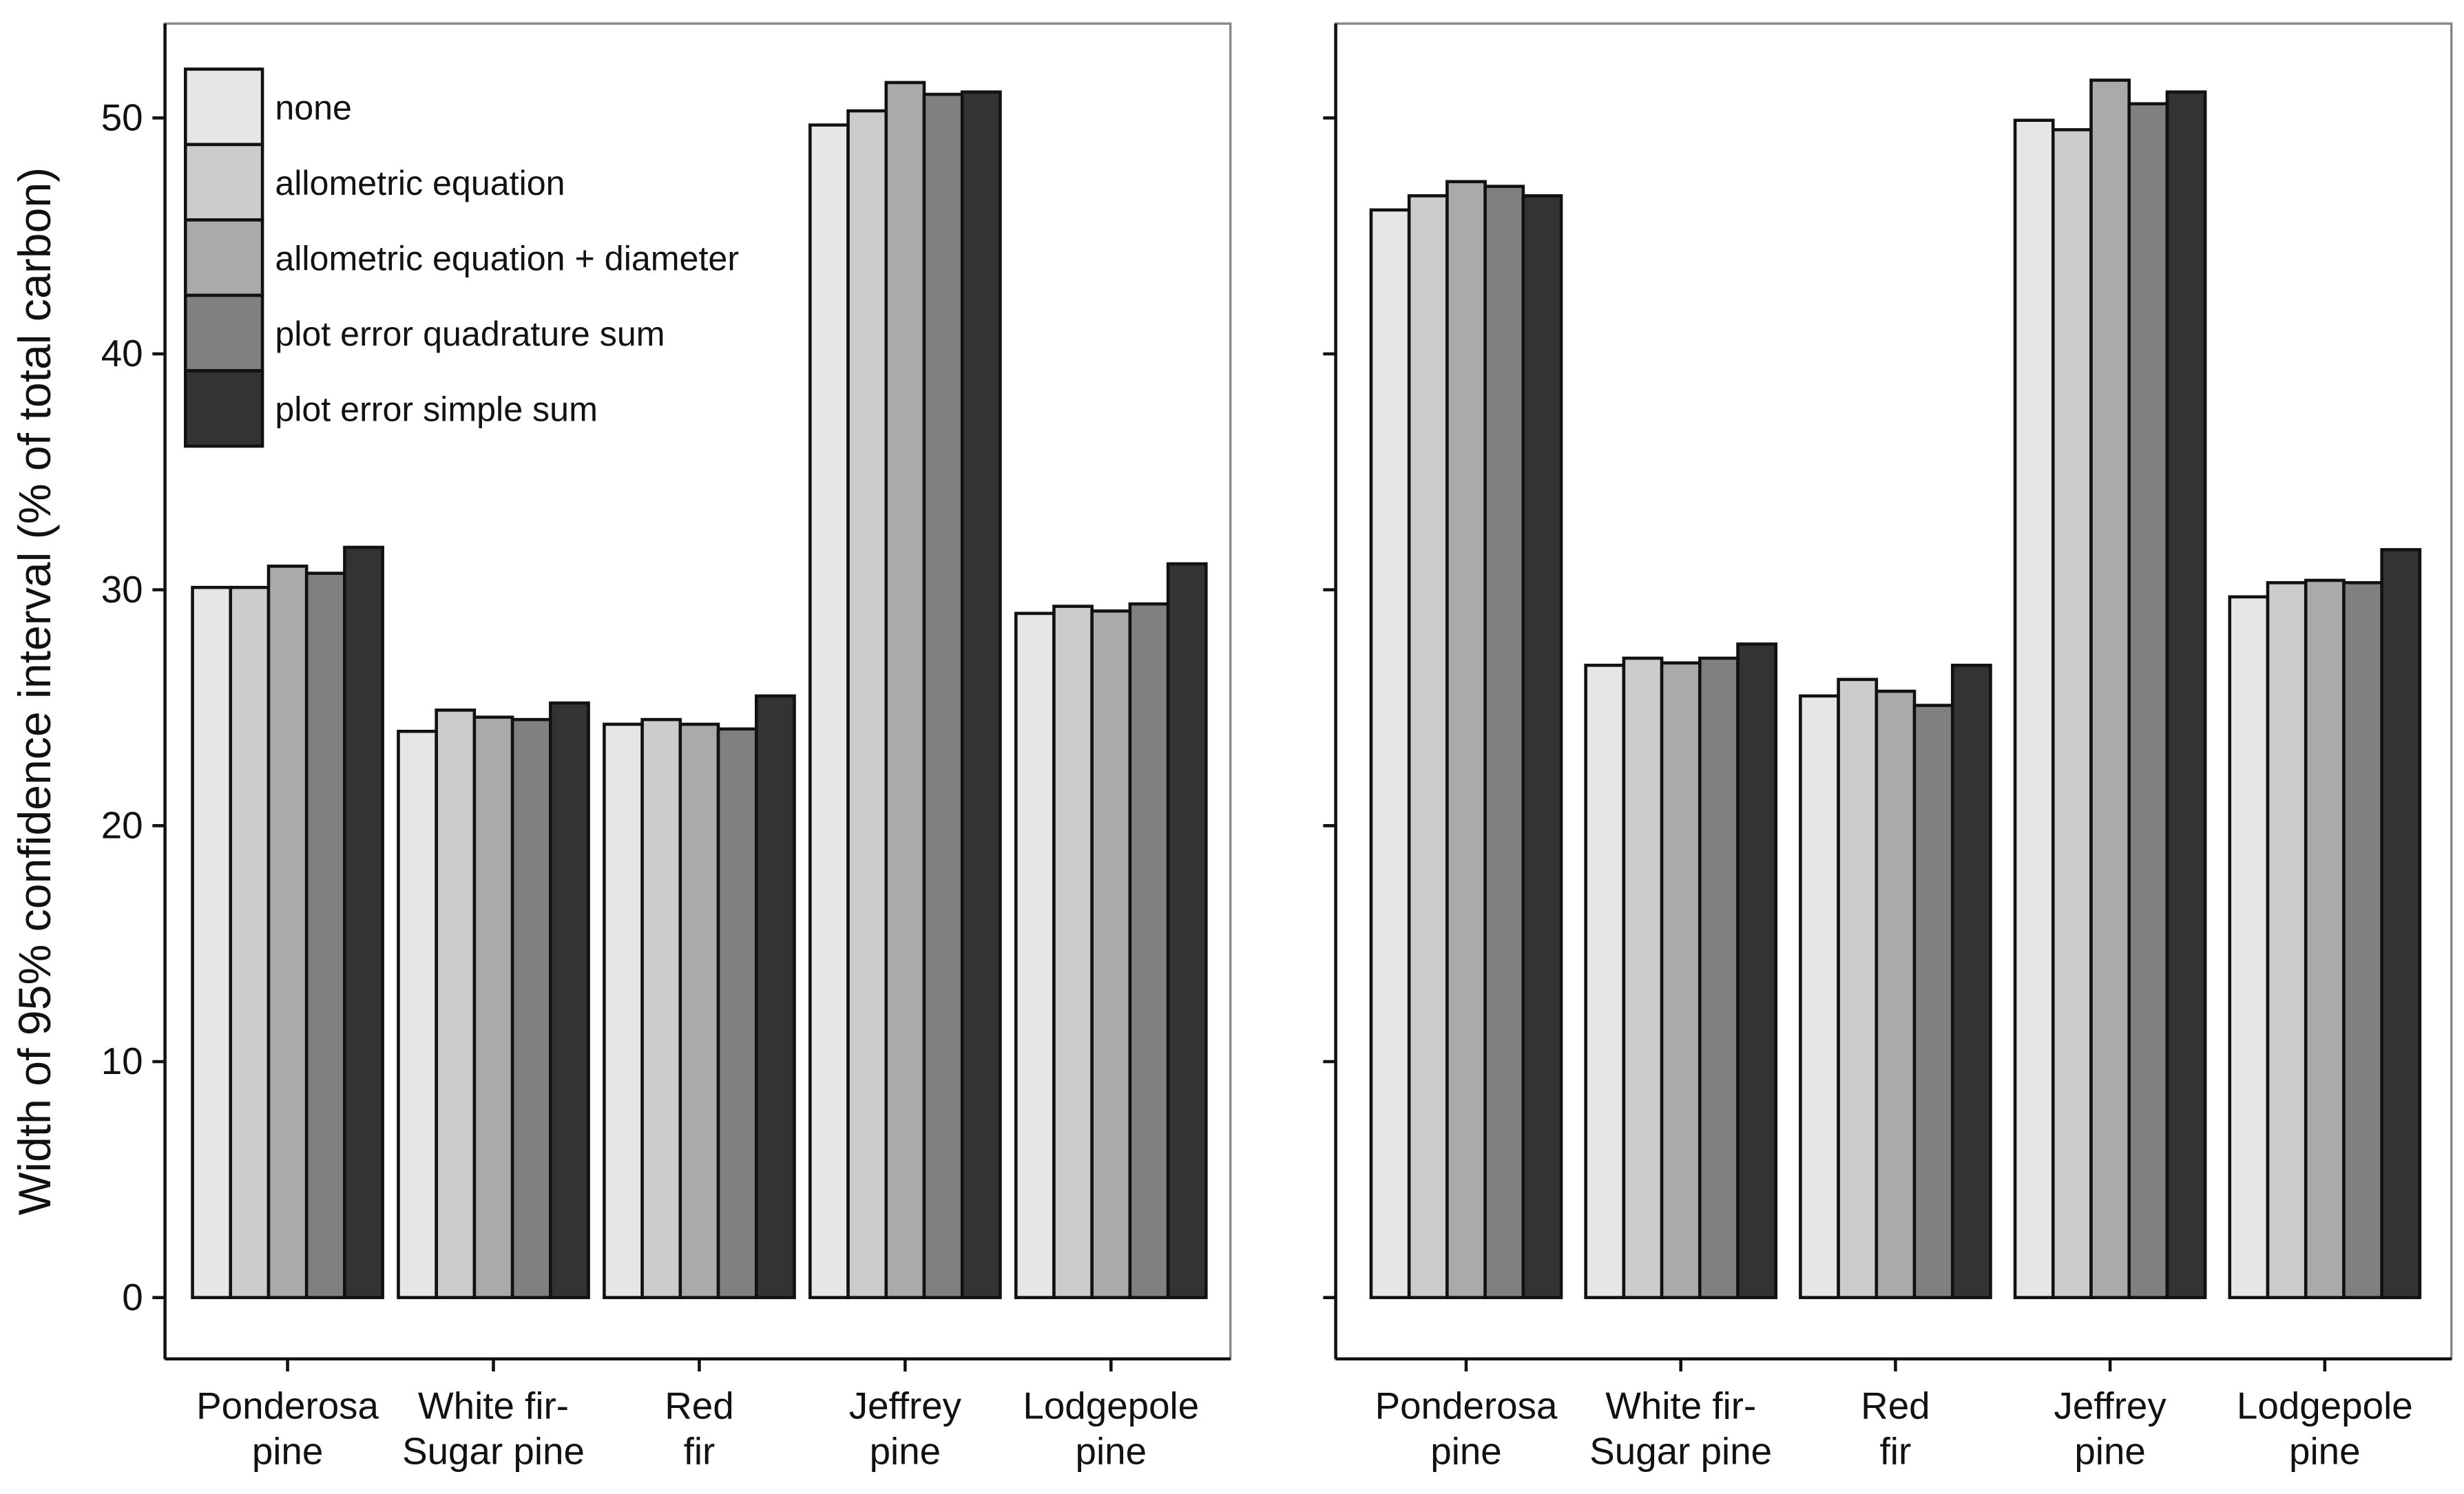 Image resolution: width=2464 pixels, height=1494 pixels. I want to click on y-tick-label: 40, so click(122, 353).